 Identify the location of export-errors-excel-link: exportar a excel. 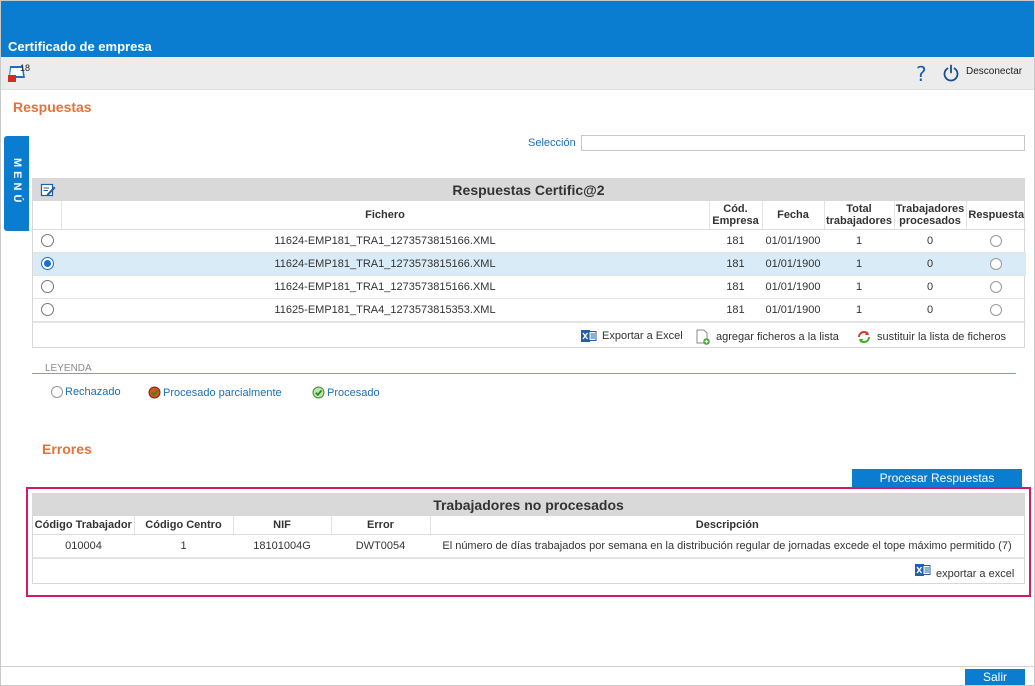
(965, 571).